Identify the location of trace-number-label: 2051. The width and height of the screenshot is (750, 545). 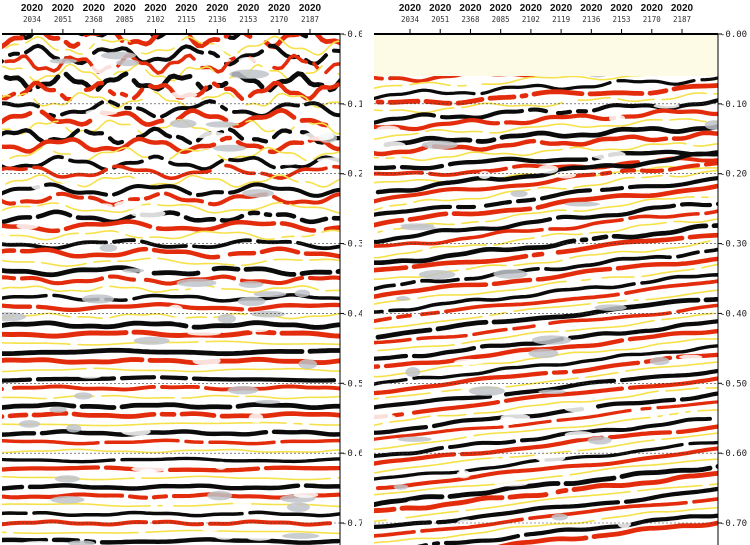
(63, 19).